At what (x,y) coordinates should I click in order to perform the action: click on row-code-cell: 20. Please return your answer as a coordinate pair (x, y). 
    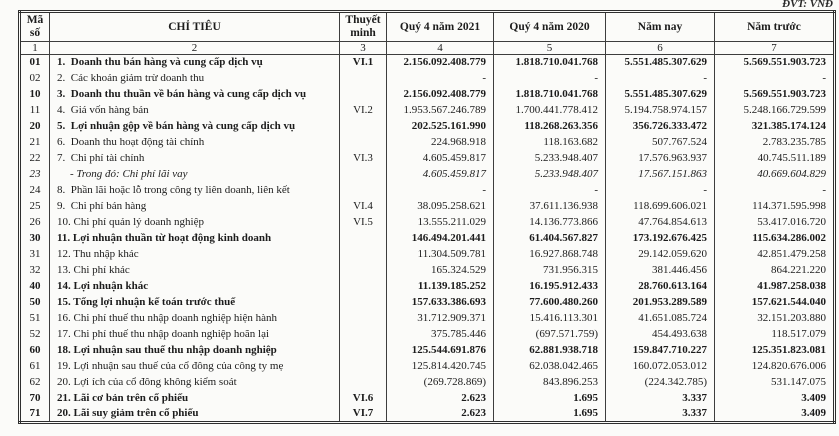
    Looking at the image, I should click on (34, 126).